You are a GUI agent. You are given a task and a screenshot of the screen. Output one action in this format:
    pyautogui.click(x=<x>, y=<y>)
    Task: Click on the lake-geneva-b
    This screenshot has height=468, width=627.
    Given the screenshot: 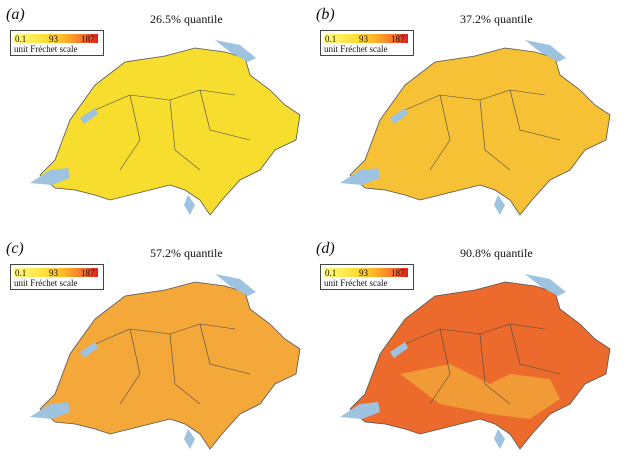 What is the action you would take?
    pyautogui.click(x=360, y=176)
    